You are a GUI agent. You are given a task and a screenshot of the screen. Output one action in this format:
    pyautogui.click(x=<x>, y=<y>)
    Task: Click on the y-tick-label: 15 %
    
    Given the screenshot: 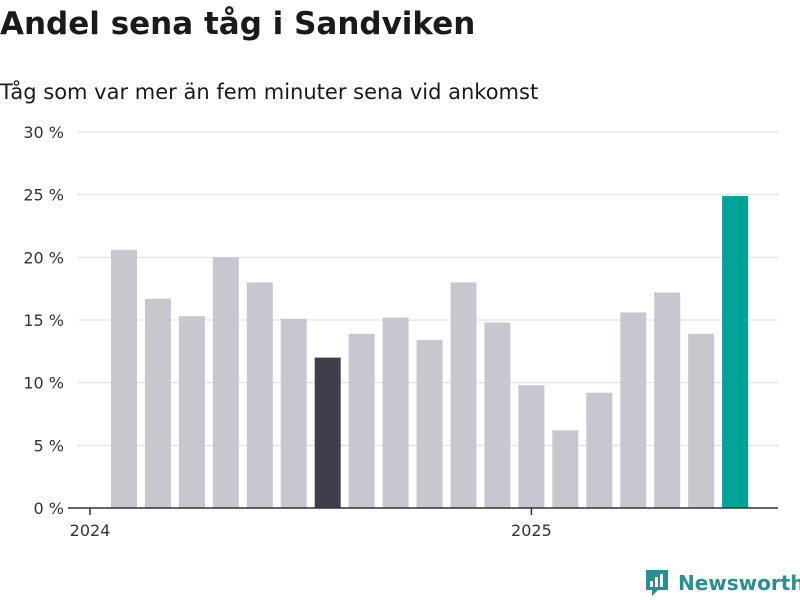 What is the action you would take?
    pyautogui.click(x=43, y=320)
    